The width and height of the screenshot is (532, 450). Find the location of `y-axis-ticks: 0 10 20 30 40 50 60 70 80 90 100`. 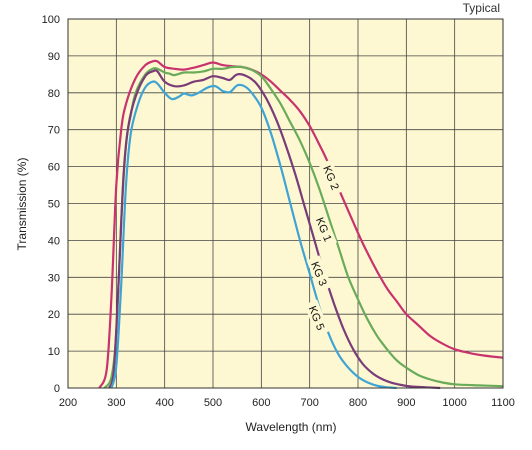

y-axis-ticks: 0 10 20 30 40 50 60 70 80 90 100 is located at coordinates (51, 204).